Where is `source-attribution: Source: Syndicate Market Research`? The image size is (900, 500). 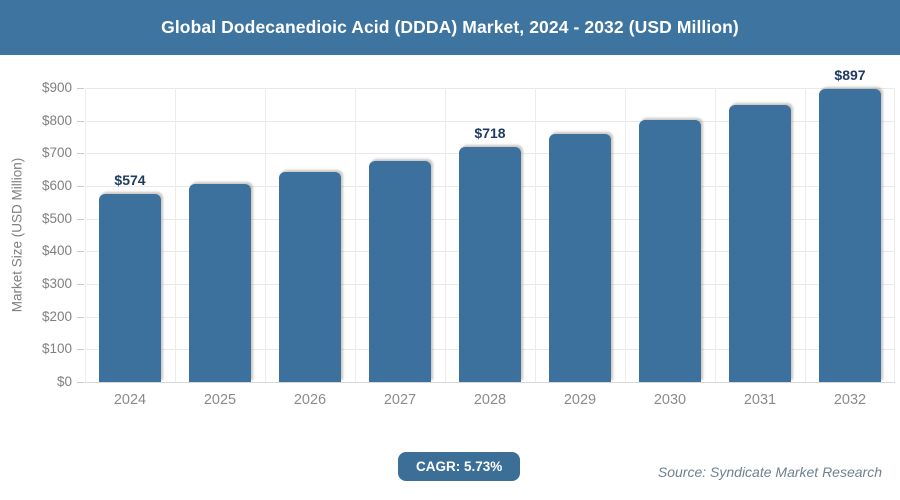 source-attribution: Source: Syndicate Market Research is located at coordinates (769, 472).